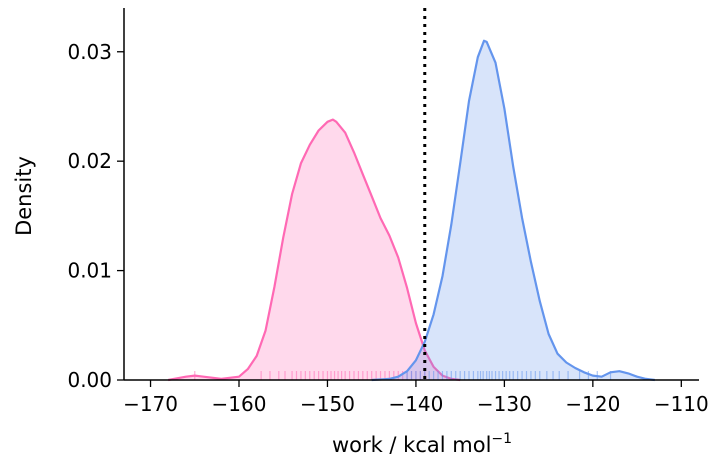  I want to click on x-tick-label: −170, so click(150, 404).